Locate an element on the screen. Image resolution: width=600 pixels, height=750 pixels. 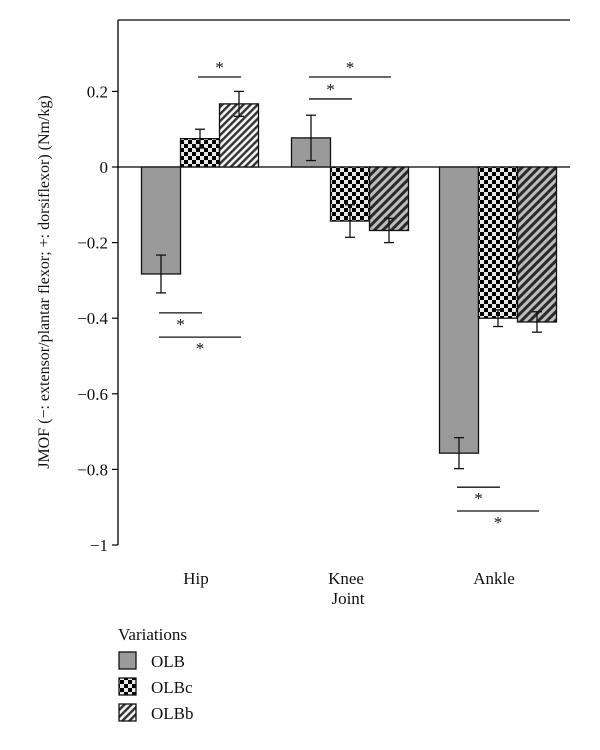
y-tick-label: −0.4 is located at coordinates (92, 318).